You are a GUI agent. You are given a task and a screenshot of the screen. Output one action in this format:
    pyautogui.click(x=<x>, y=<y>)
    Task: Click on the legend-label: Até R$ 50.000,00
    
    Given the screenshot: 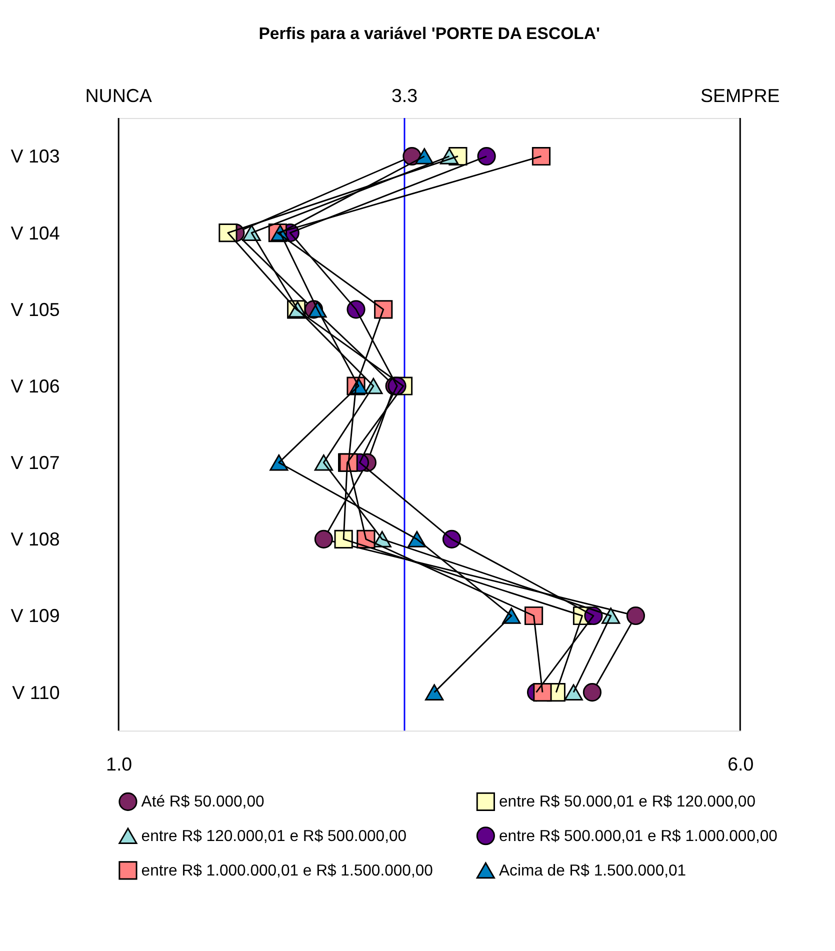 What is the action you would take?
    pyautogui.click(x=202, y=802)
    